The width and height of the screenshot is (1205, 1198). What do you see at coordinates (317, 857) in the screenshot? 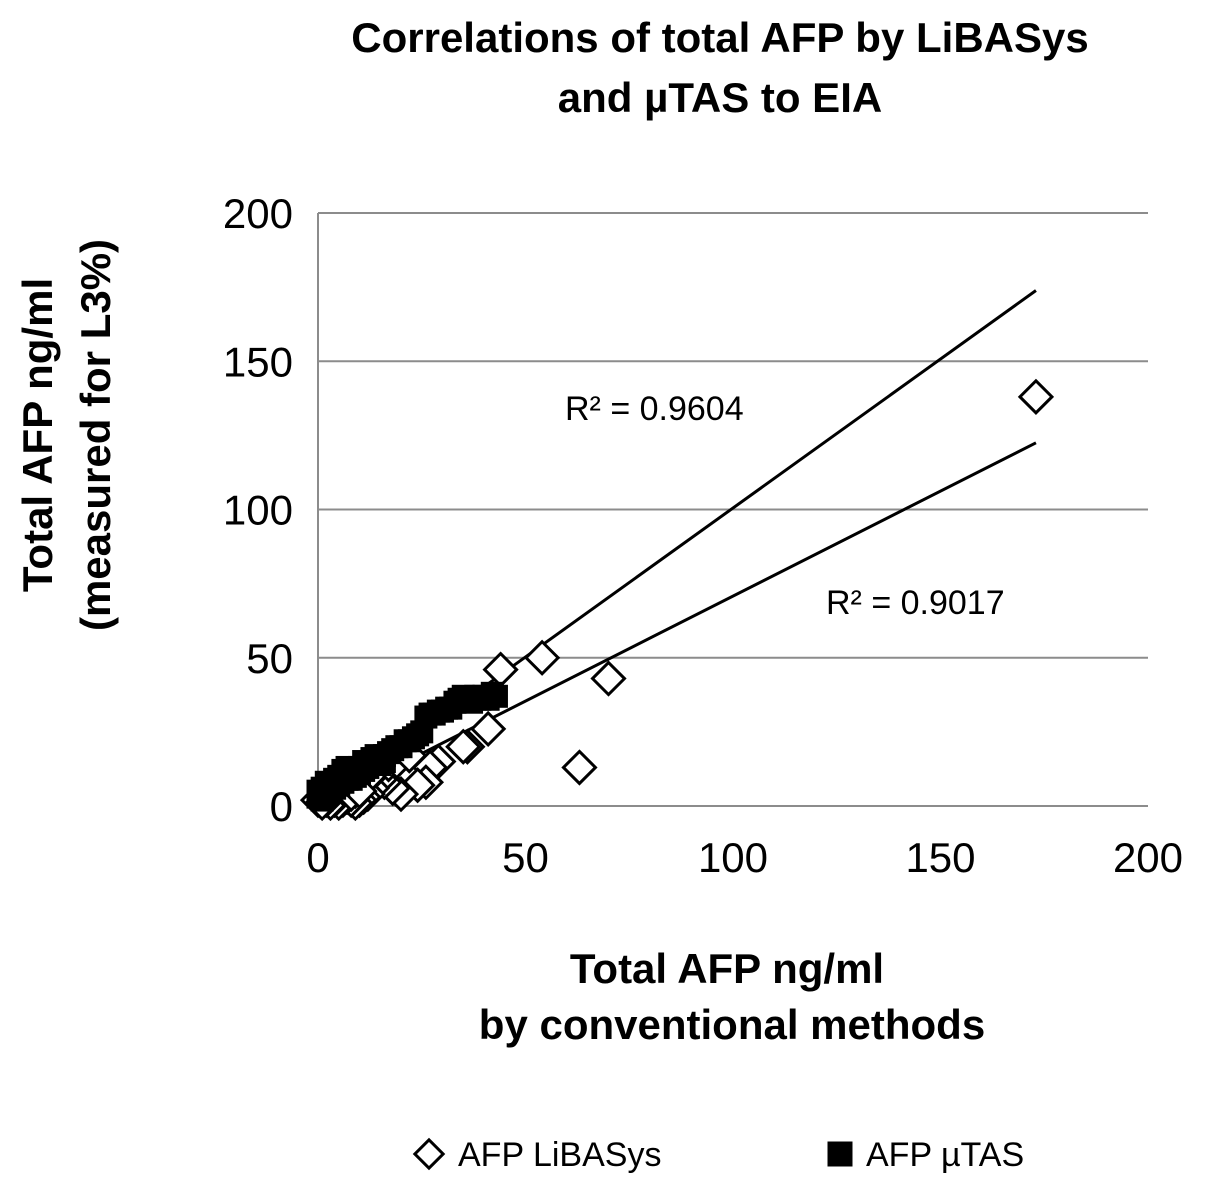
I see `x-tick-label-0: 0` at bounding box center [317, 857].